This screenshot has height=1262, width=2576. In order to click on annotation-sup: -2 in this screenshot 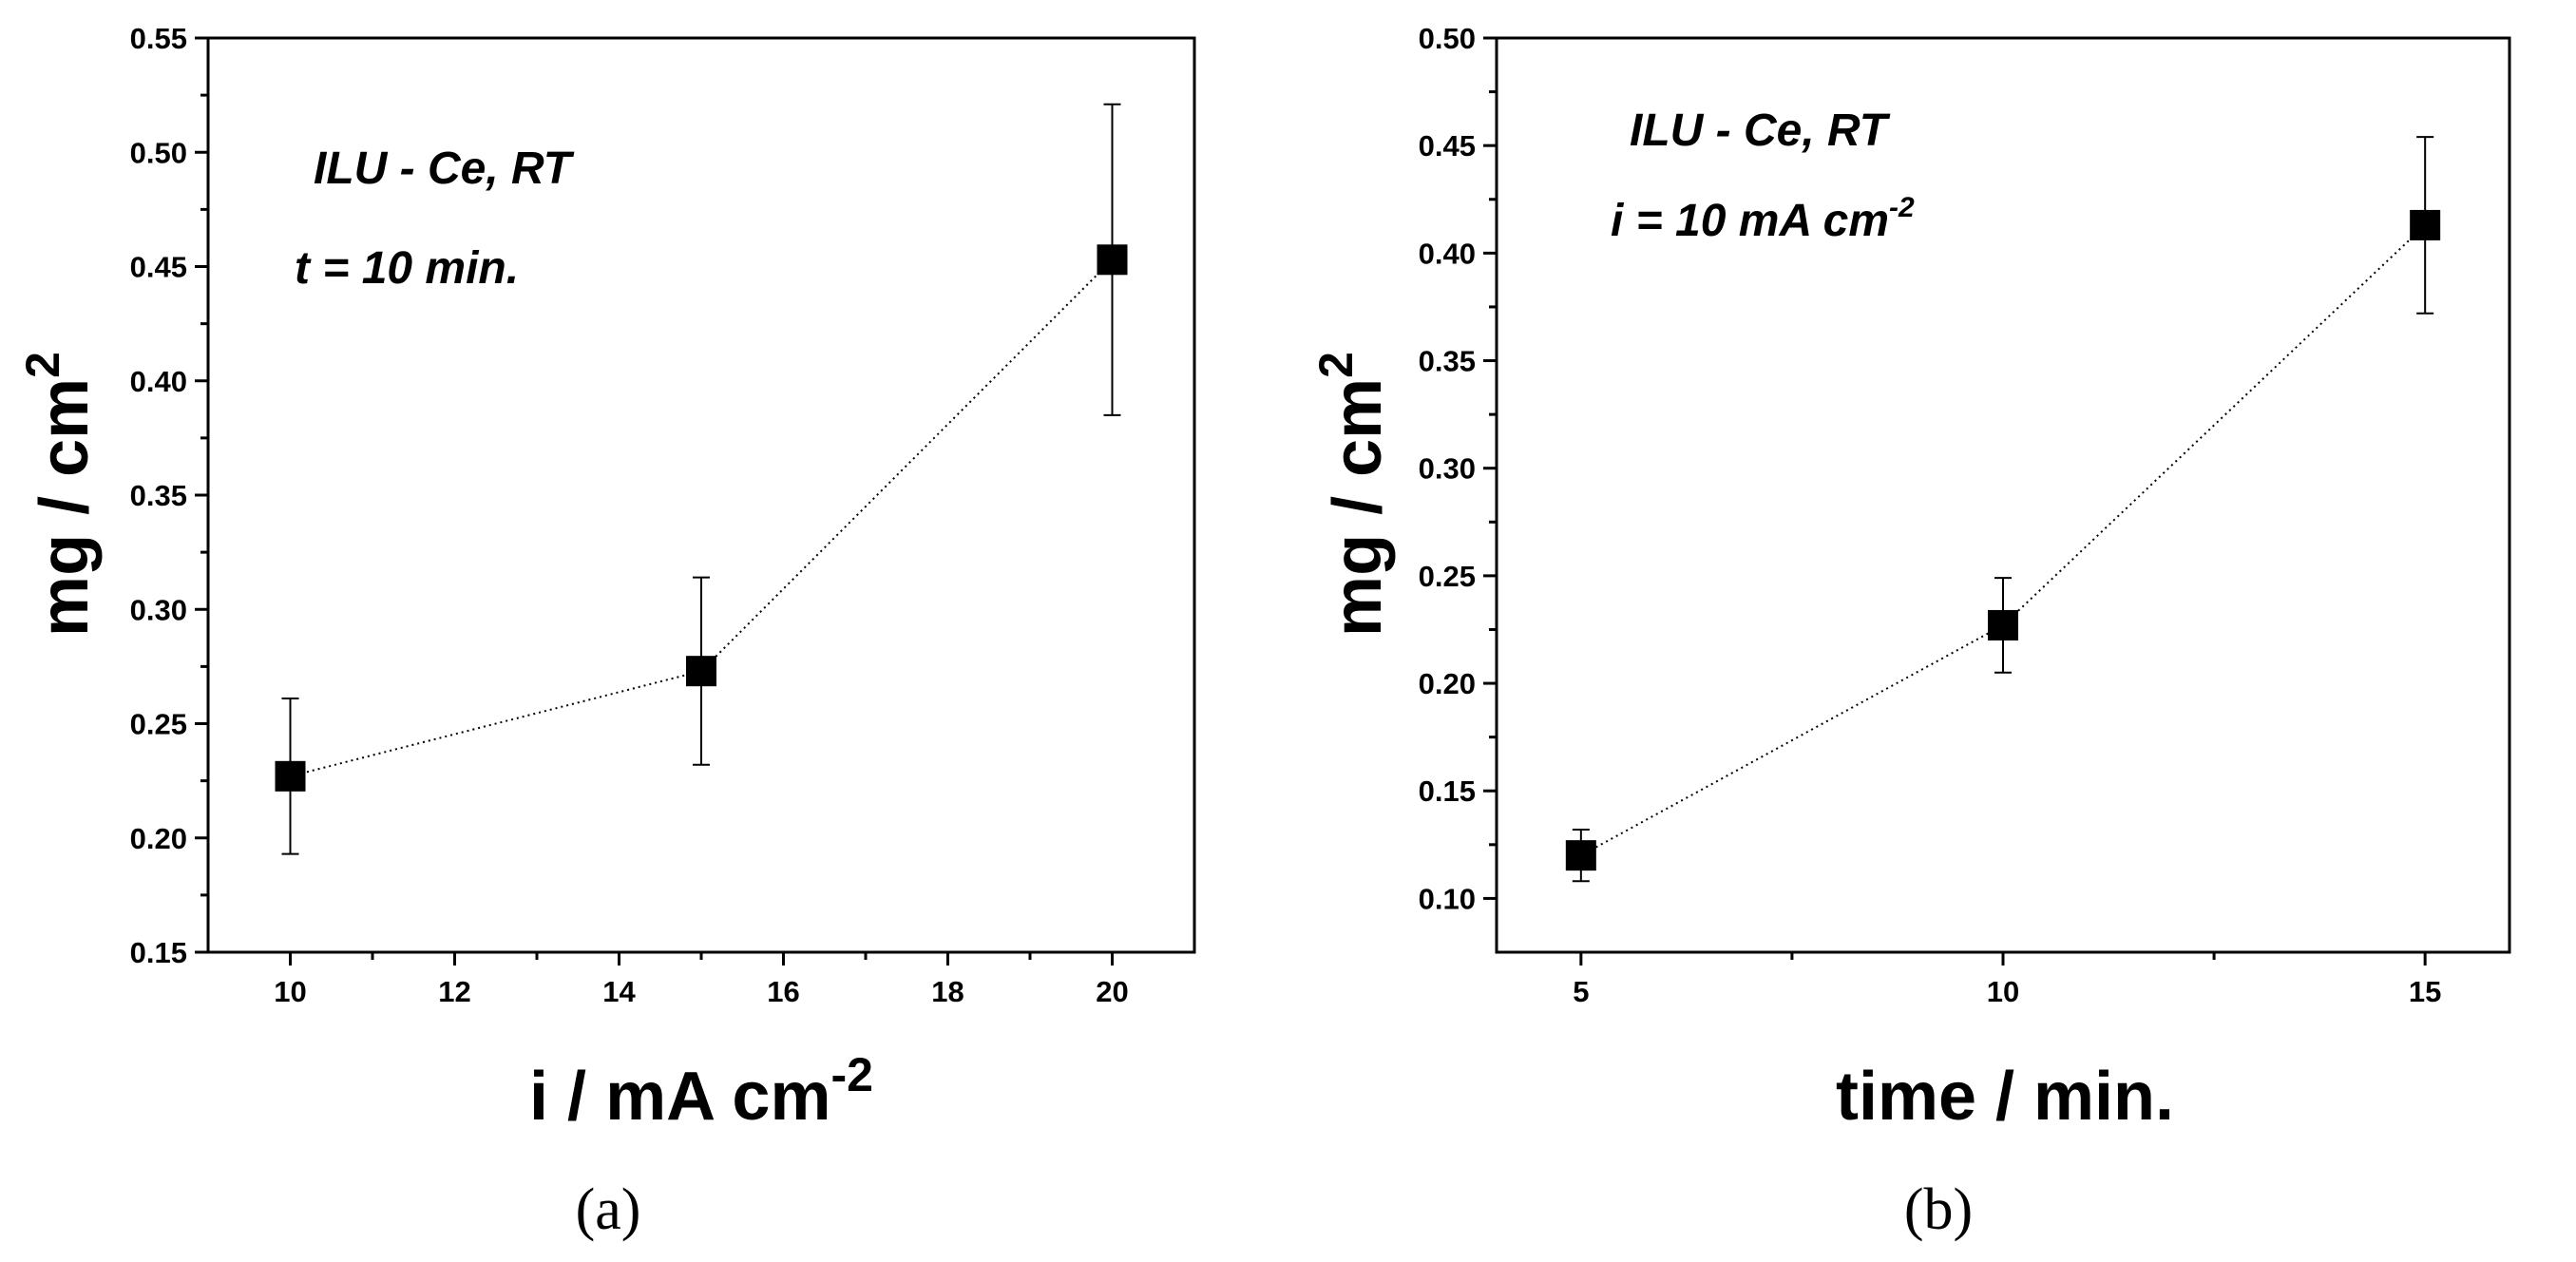, I will do `click(1902, 208)`.